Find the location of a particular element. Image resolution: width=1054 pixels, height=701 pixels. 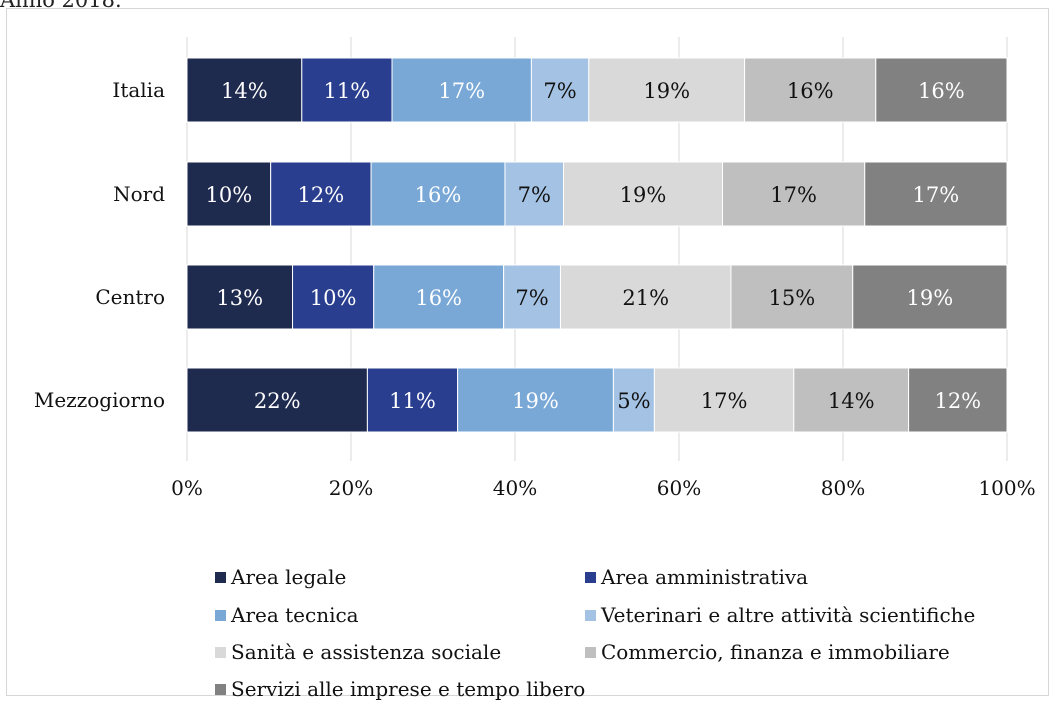

legend-item: Sanità e assistenza sociale is located at coordinates (358, 652).